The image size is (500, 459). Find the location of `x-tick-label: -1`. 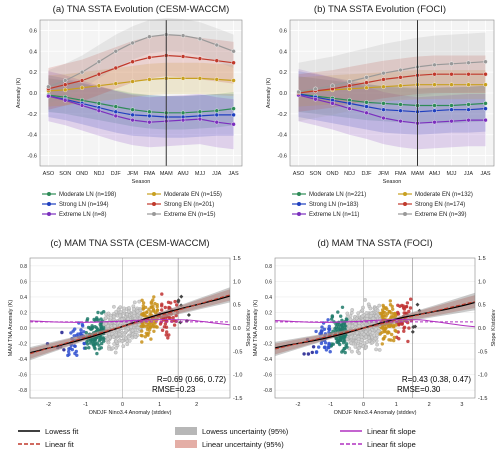

x-tick-label: -1 is located at coordinates (85, 405).